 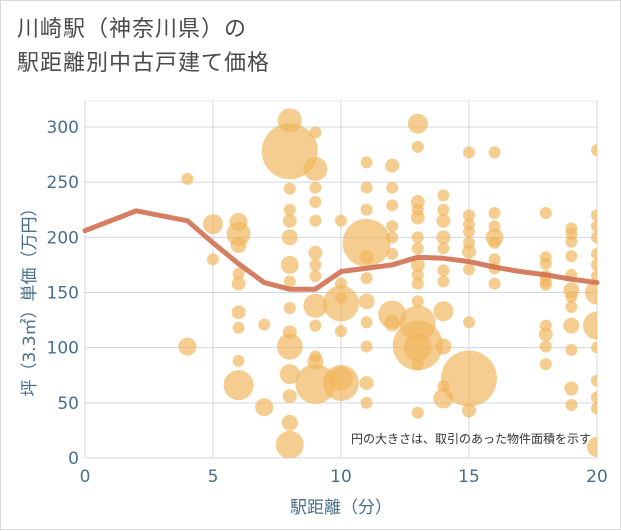 I want to click on chart-title-line-1: 川崎駅（神奈川県）の, so click(x=132, y=29).